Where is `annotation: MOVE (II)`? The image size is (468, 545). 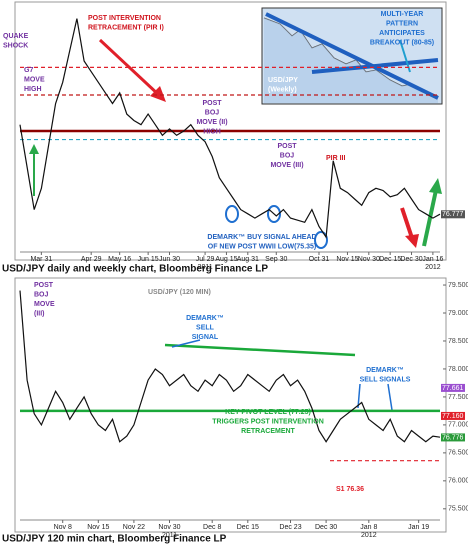
annotation: MOVE (II) is located at coordinates (211, 122).